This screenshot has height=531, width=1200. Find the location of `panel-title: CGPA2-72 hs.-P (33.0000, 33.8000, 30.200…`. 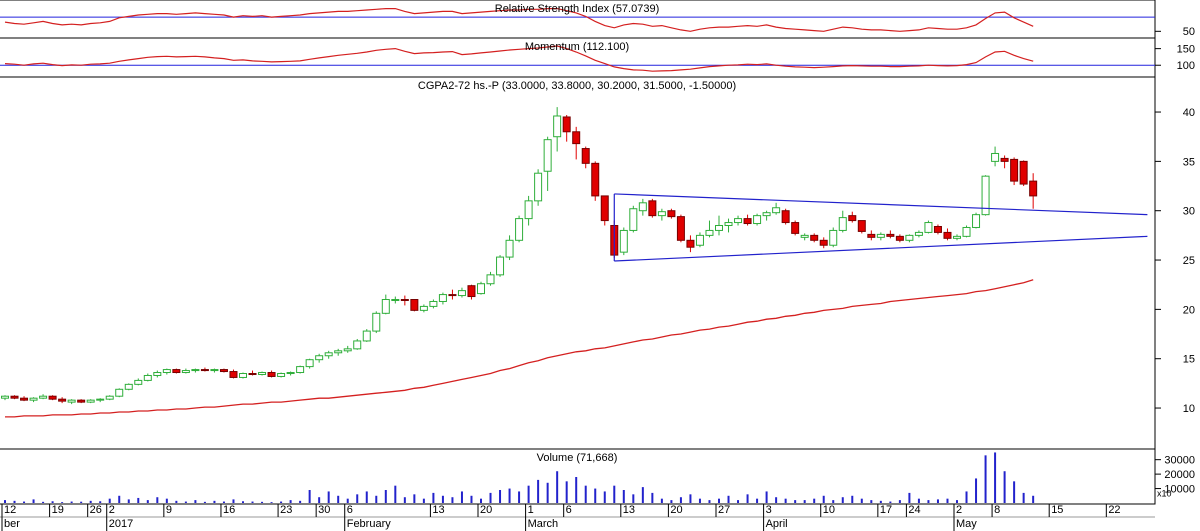

panel-title: CGPA2-72 hs.-P (33.0000, 33.8000, 30.200… is located at coordinates (577, 86).